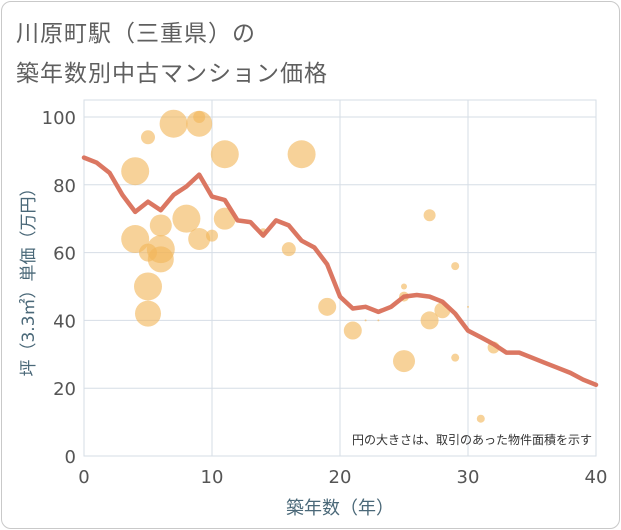 This screenshot has height=530, width=621. I want to click on x-tick-label: 20, so click(340, 477).